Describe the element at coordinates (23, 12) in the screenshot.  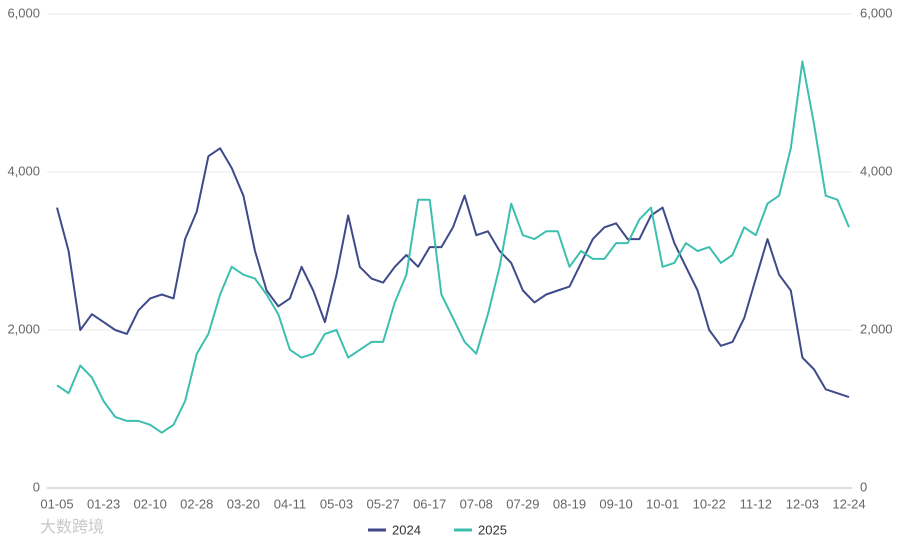
I see `y-tick-label: 6,000` at that location.